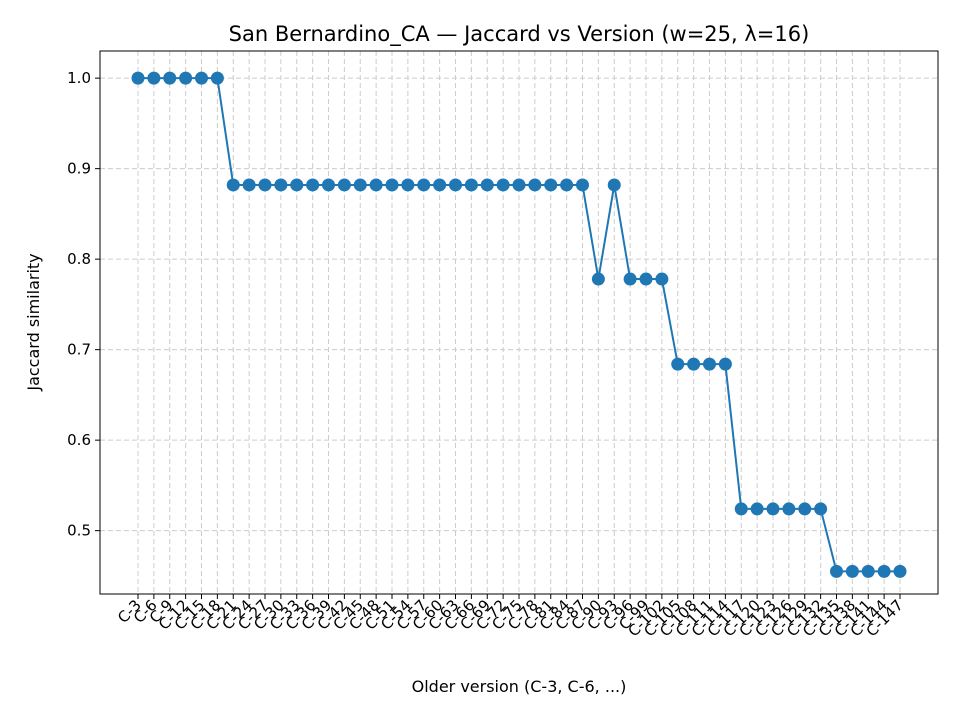 Image resolution: width=960 pixels, height=720 pixels. Describe the element at coordinates (79, 78) in the screenshot. I see `y-tick-label: 1.0` at that location.